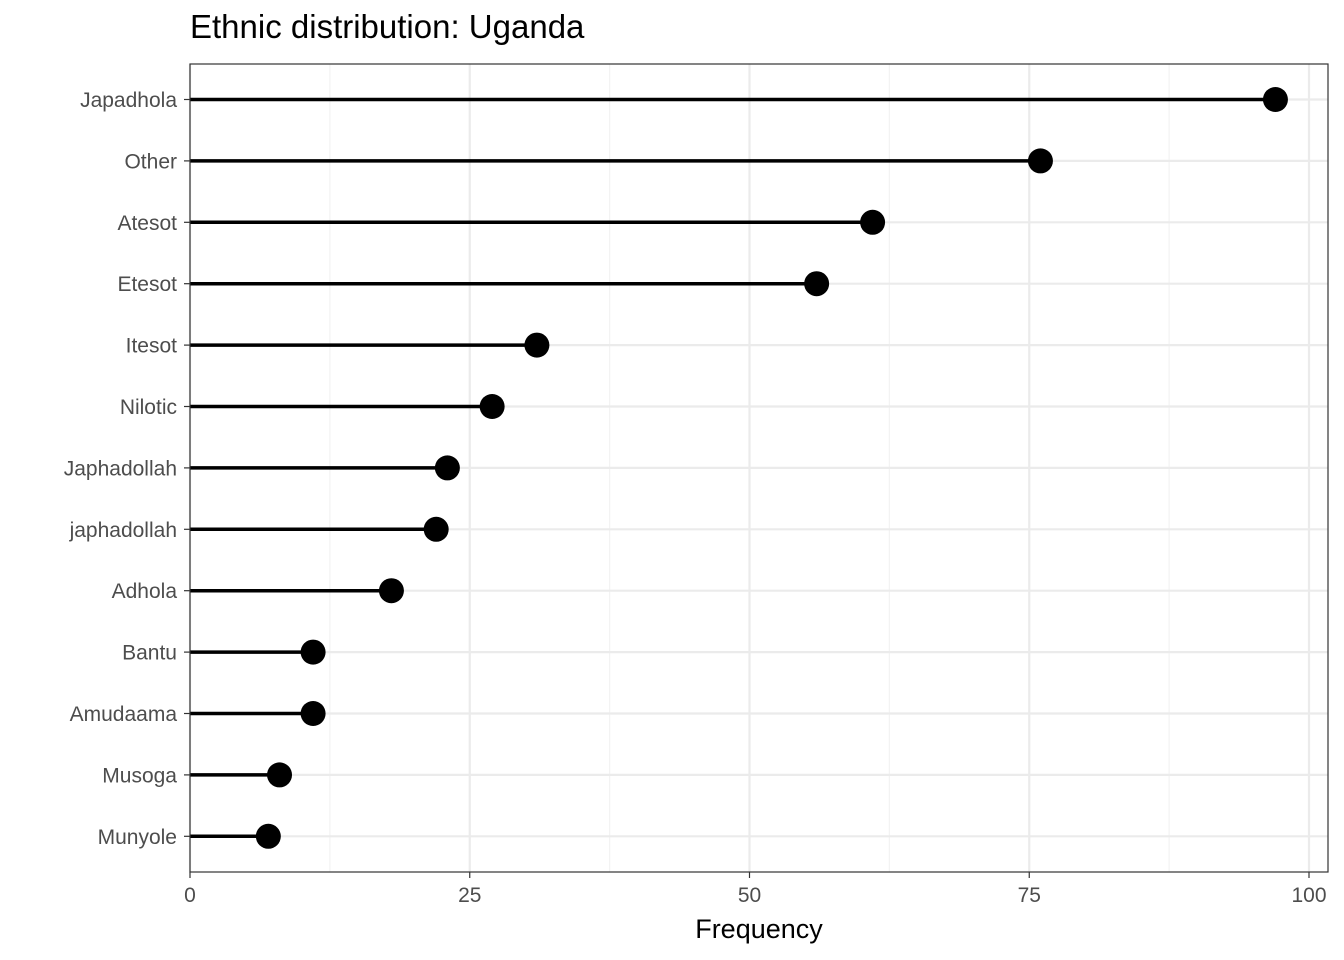 The image size is (1344, 960). I want to click on y-tick-label: japhadollah, so click(123, 530).